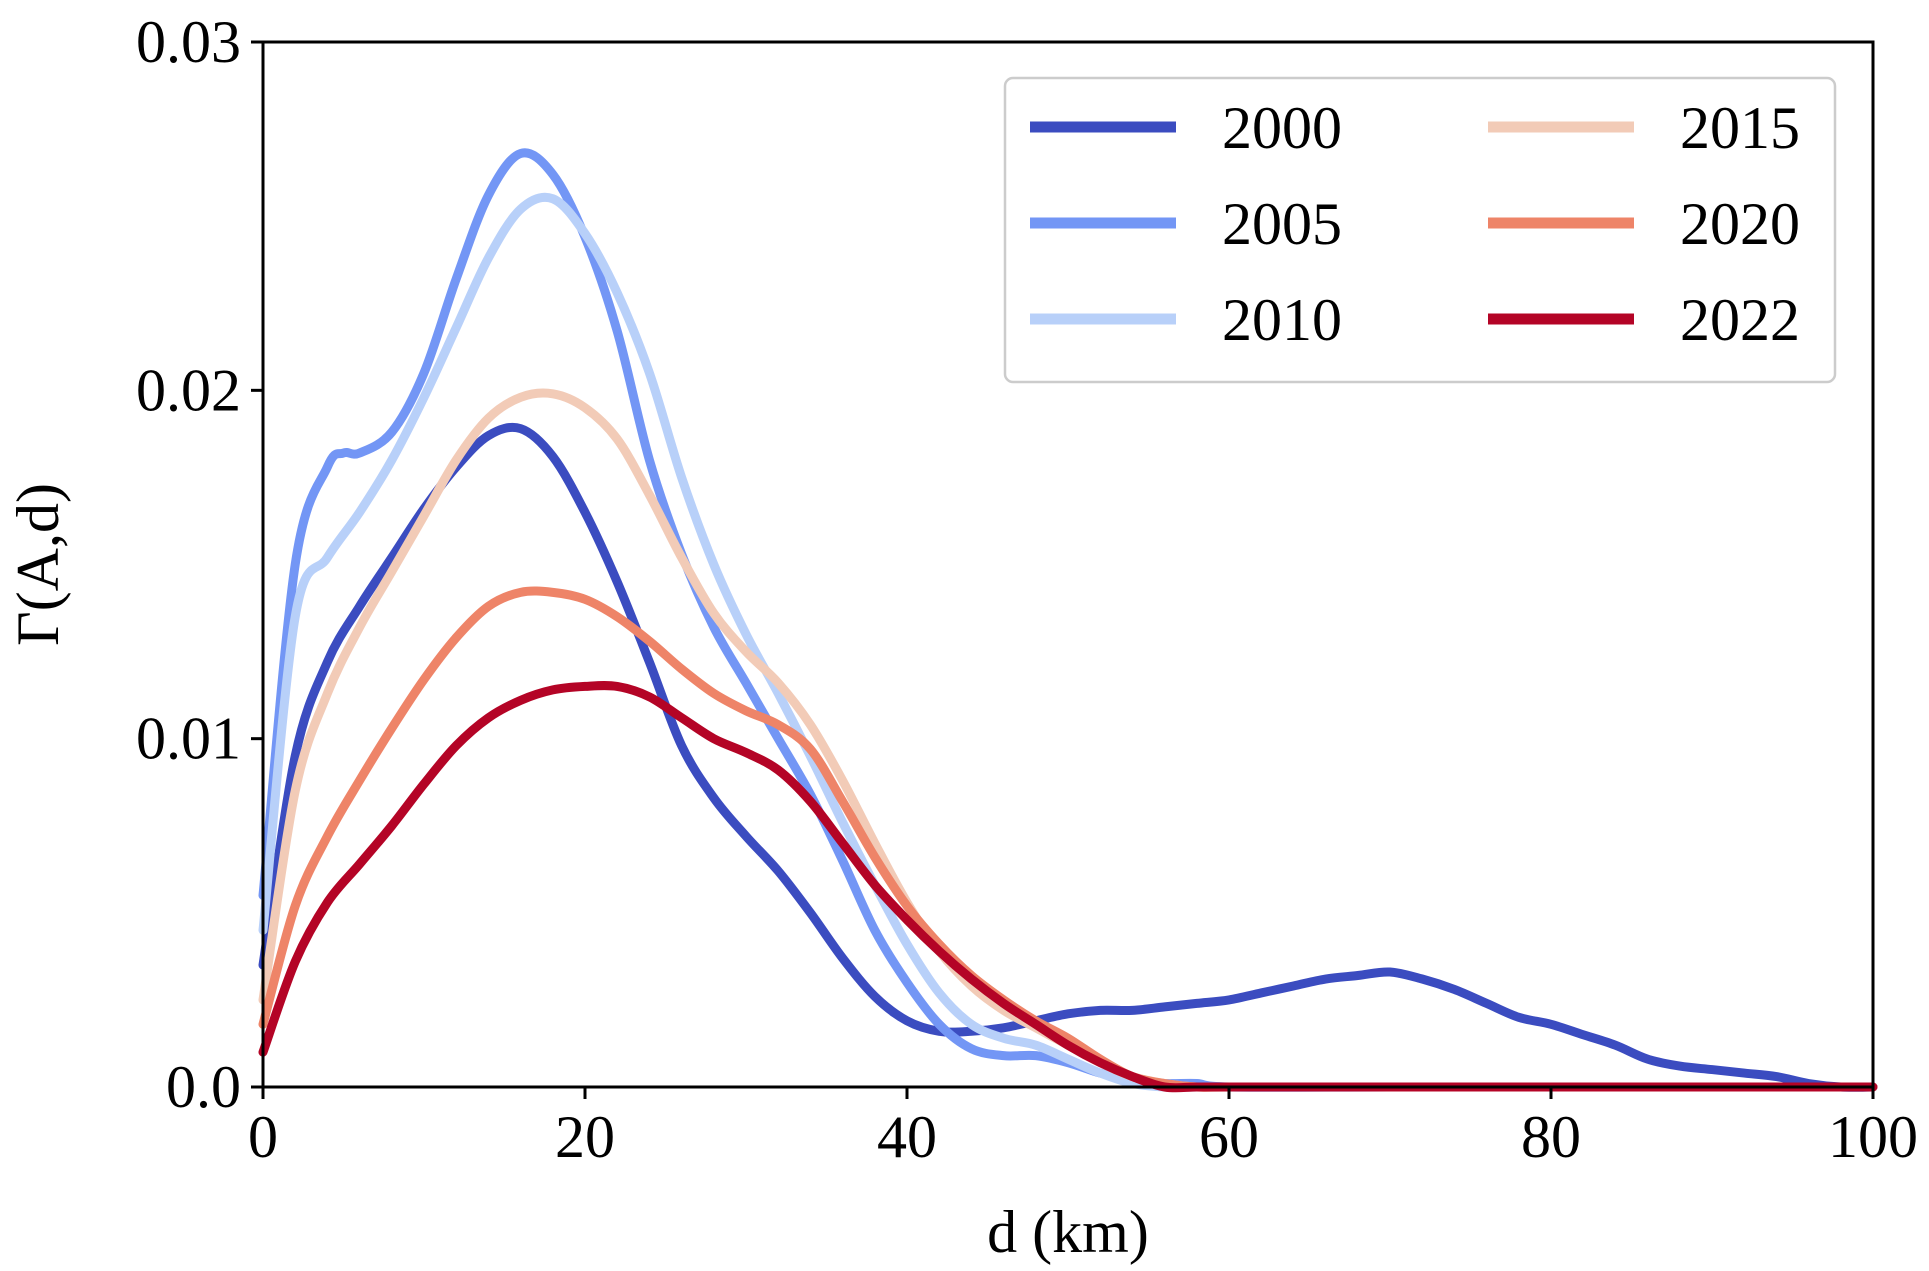 This screenshot has height=1271, width=1929. What do you see at coordinates (1083, 1128) in the screenshot?
I see `x-axis: 0 20 40 60 80 100` at bounding box center [1083, 1128].